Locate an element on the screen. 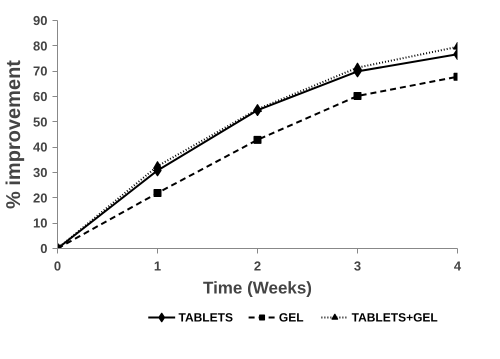 The width and height of the screenshot is (500, 359). x-tick-label: 4 is located at coordinates (458, 266).